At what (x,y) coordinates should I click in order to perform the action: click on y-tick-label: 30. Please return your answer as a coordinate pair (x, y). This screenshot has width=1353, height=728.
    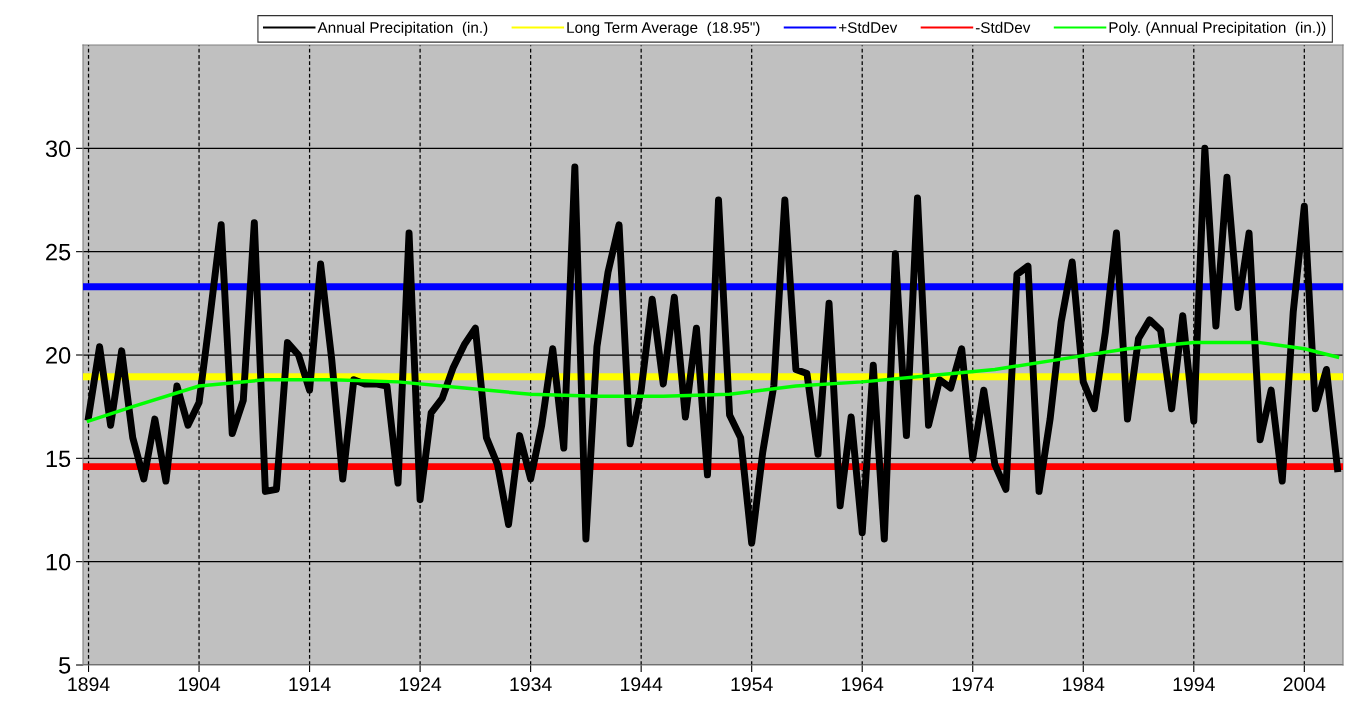
    Looking at the image, I should click on (58, 149).